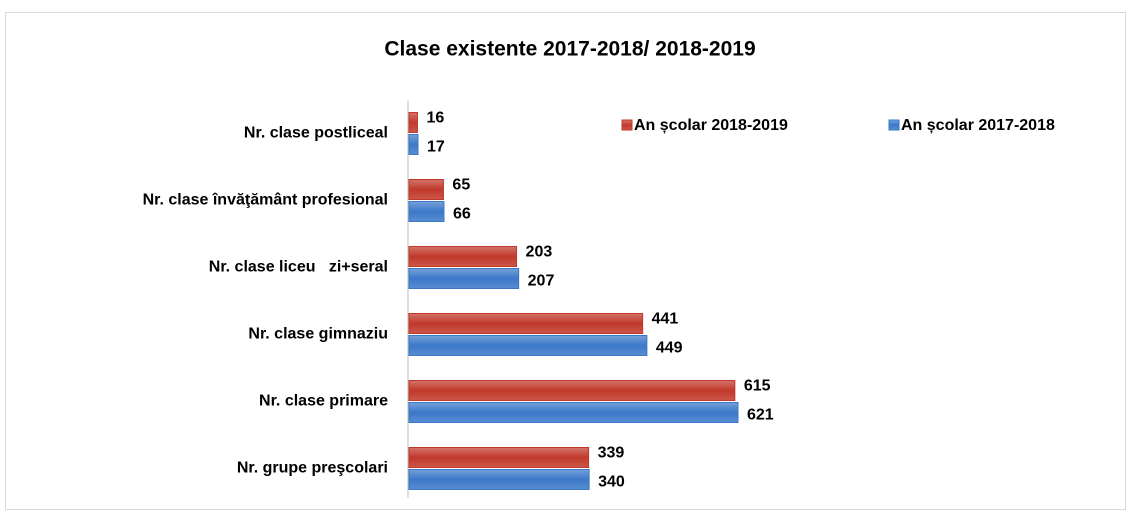  Describe the element at coordinates (539, 252) in the screenshot. I see `data-label: 203` at that location.